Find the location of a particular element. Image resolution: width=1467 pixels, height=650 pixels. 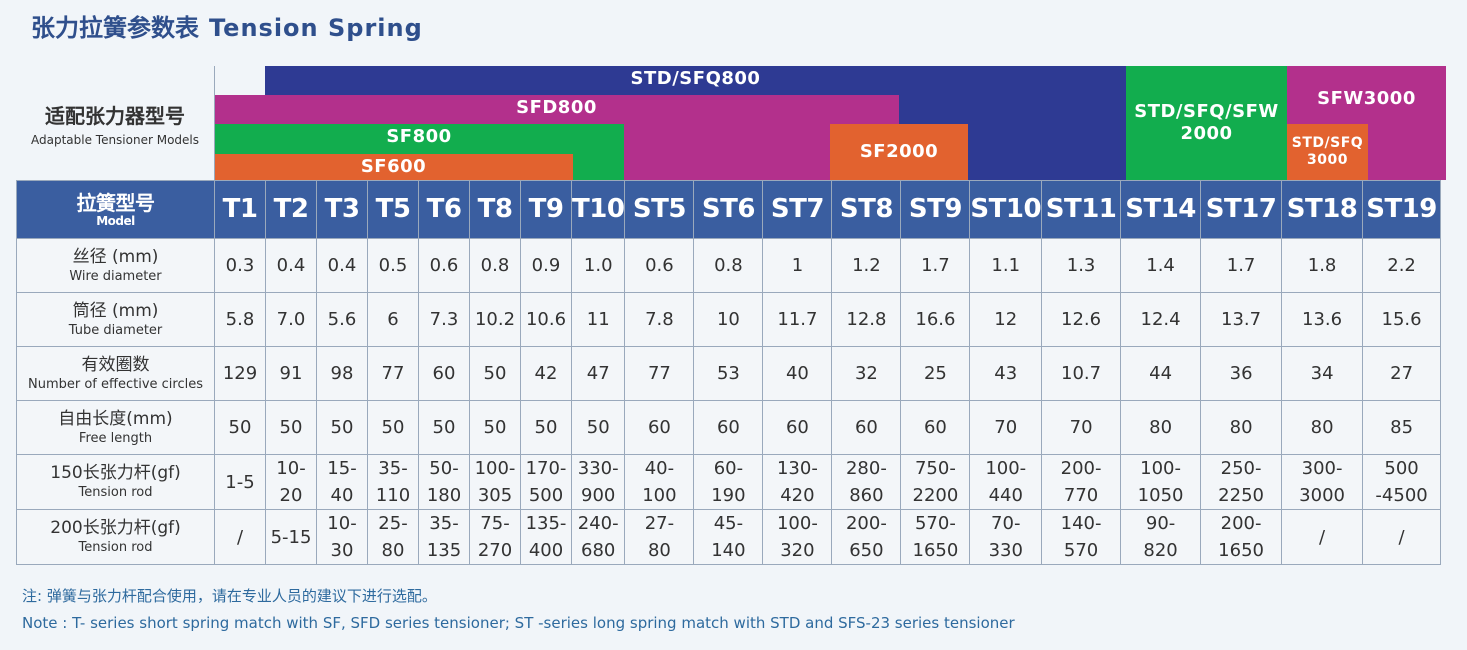

table-cell: 10.2 is located at coordinates (495, 319).